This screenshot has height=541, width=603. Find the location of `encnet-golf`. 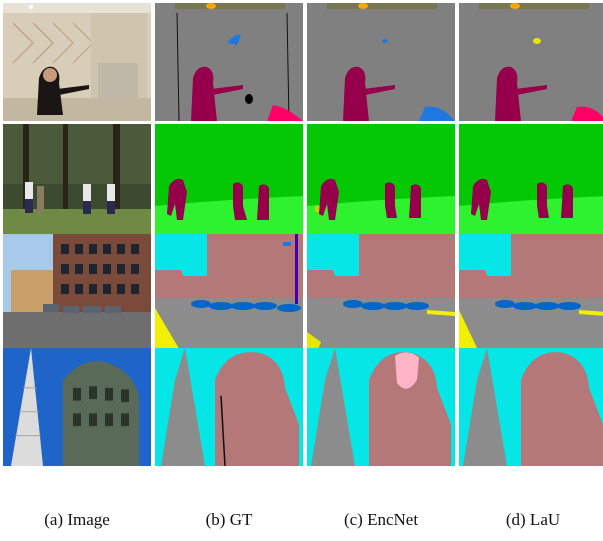

encnet-golf is located at coordinates (381, 183).